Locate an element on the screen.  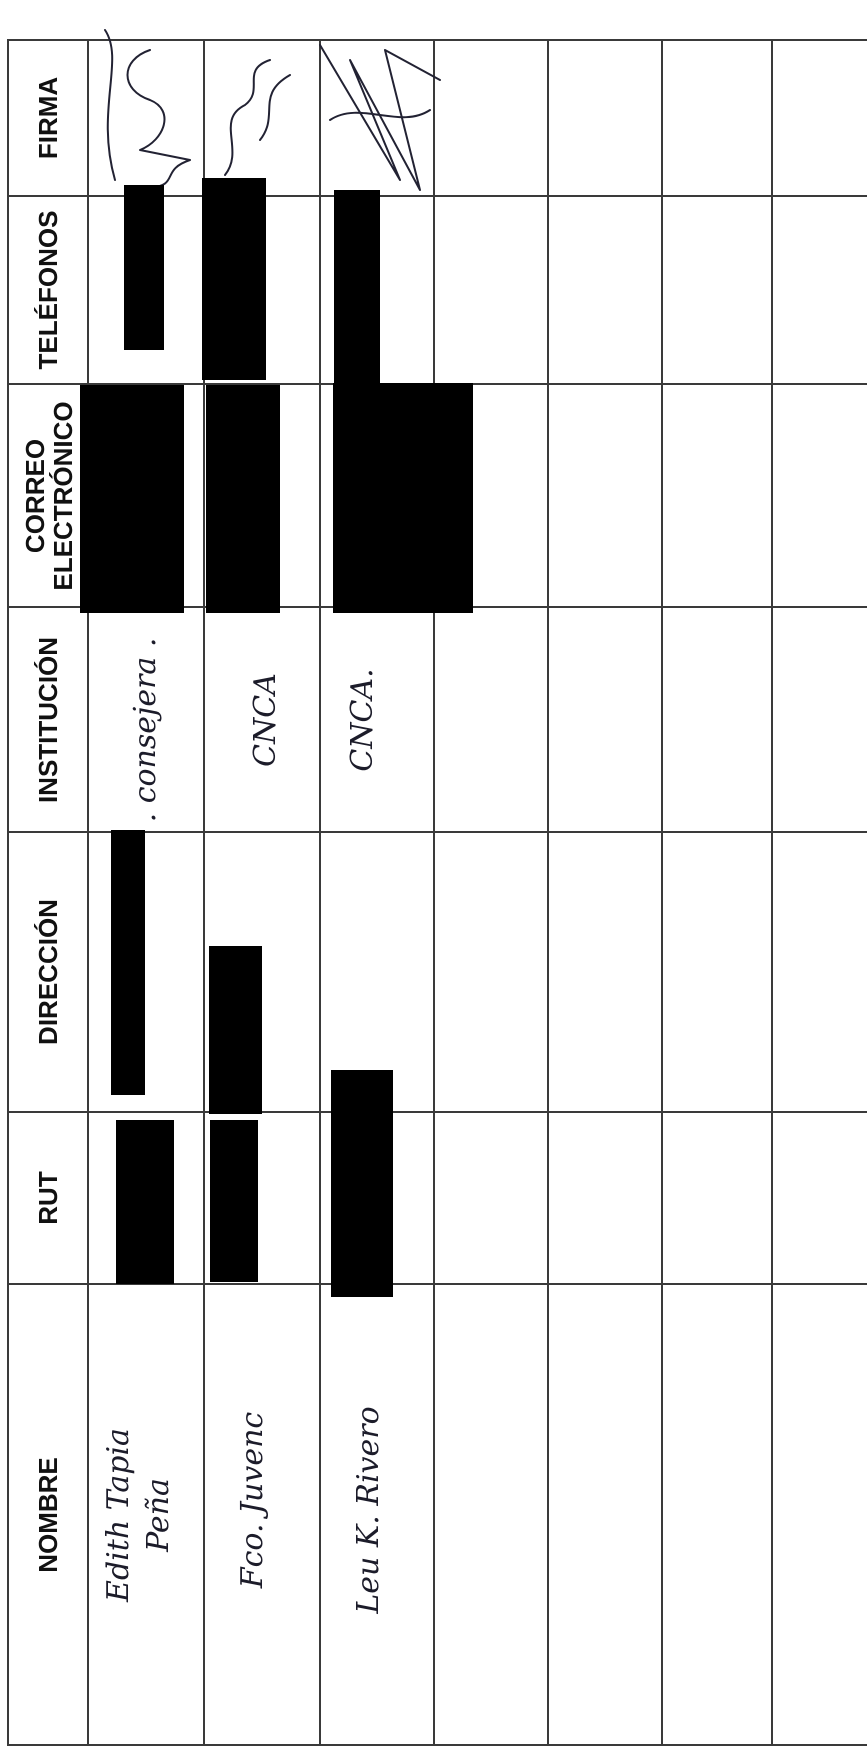
row3-signature is located at coordinates (380, 117).